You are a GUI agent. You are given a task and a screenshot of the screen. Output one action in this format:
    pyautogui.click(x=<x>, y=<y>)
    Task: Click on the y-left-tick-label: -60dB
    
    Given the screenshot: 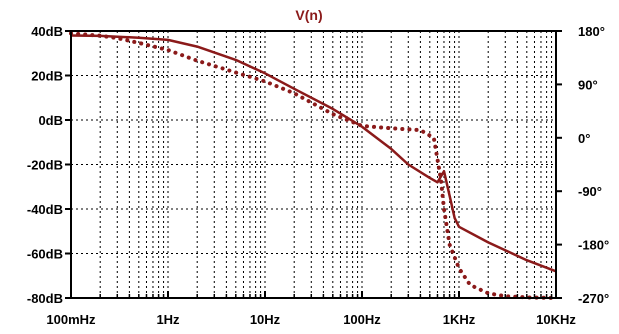 What is the action you would take?
    pyautogui.click(x=45, y=254)
    